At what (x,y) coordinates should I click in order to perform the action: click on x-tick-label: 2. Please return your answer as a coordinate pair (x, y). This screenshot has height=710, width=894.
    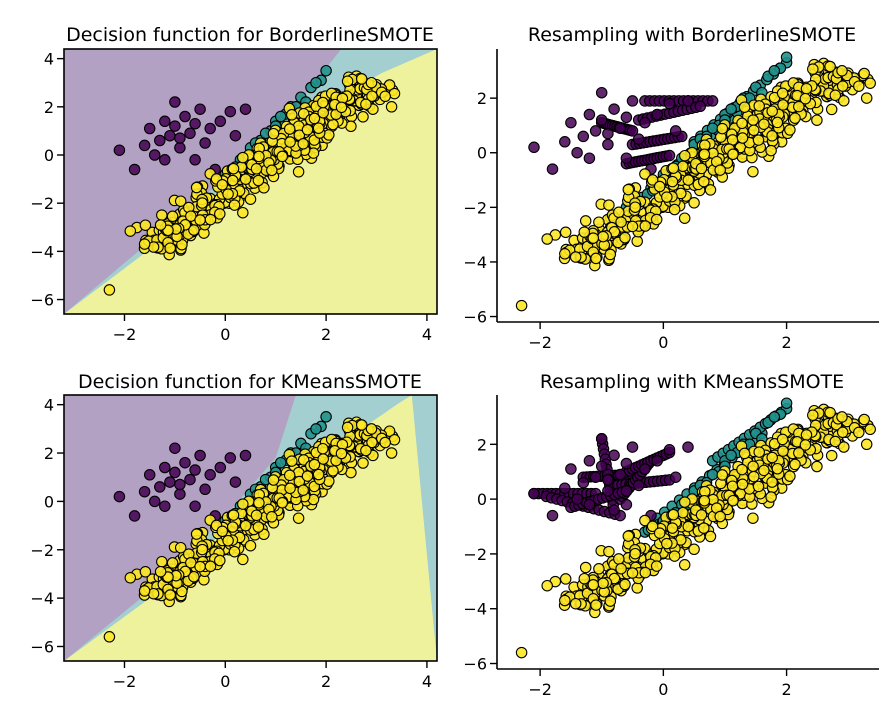
    Looking at the image, I should click on (326, 681).